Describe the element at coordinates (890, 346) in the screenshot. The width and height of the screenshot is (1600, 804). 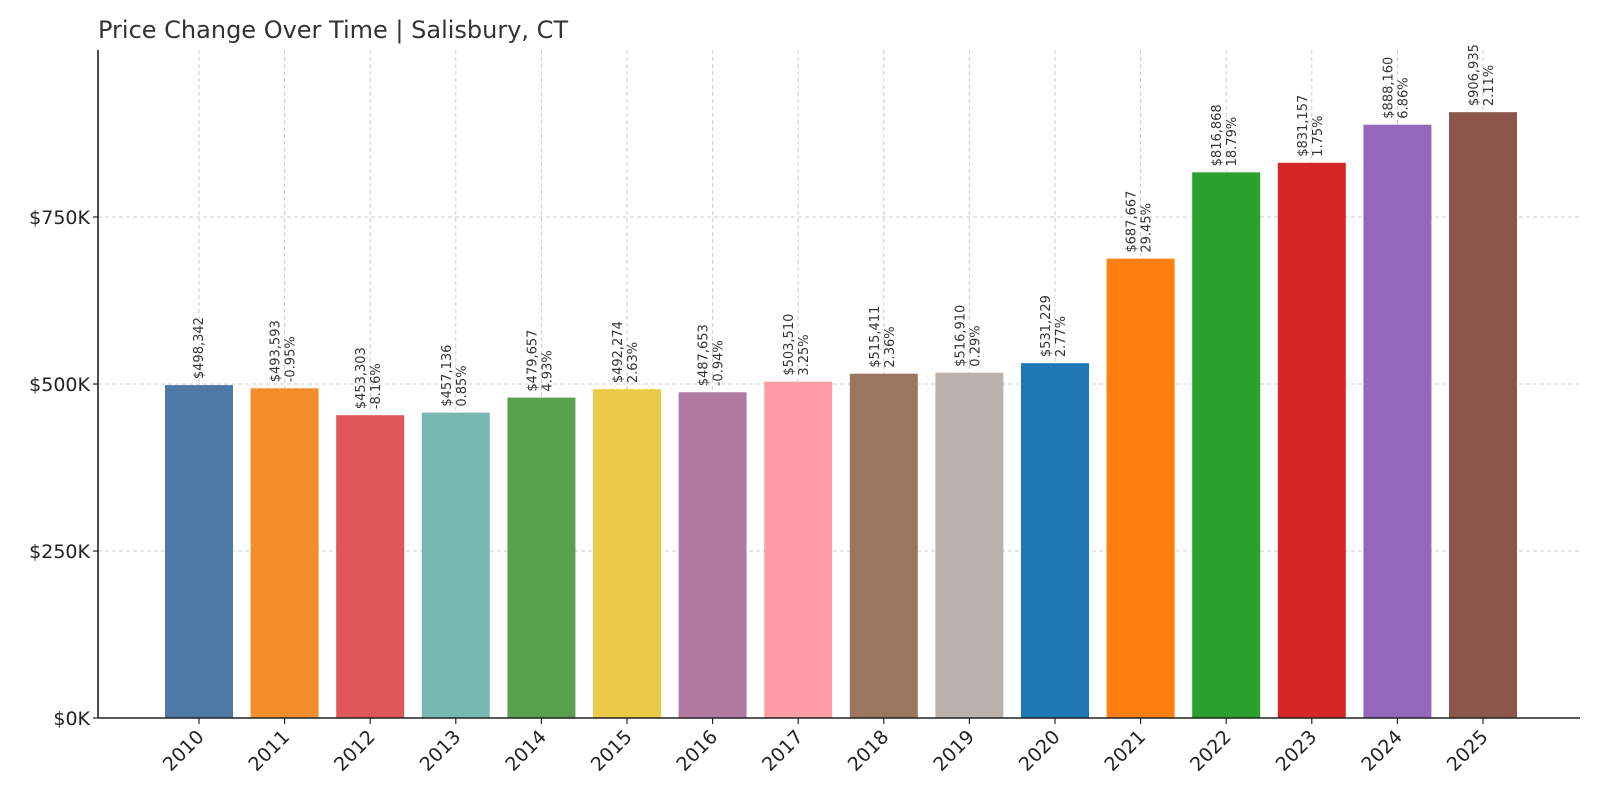
I see `percent-change-label: 2.36%` at that location.